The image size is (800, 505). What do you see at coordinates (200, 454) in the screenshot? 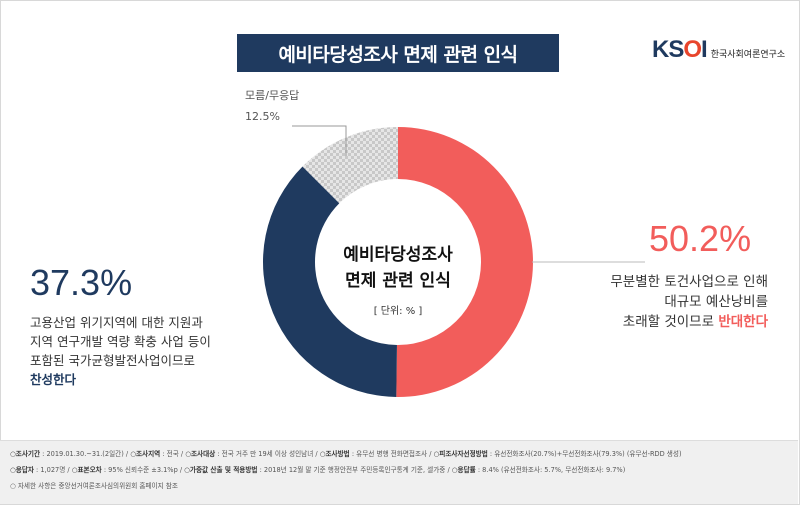
I see `footer-key: ○조사대상` at bounding box center [200, 454].